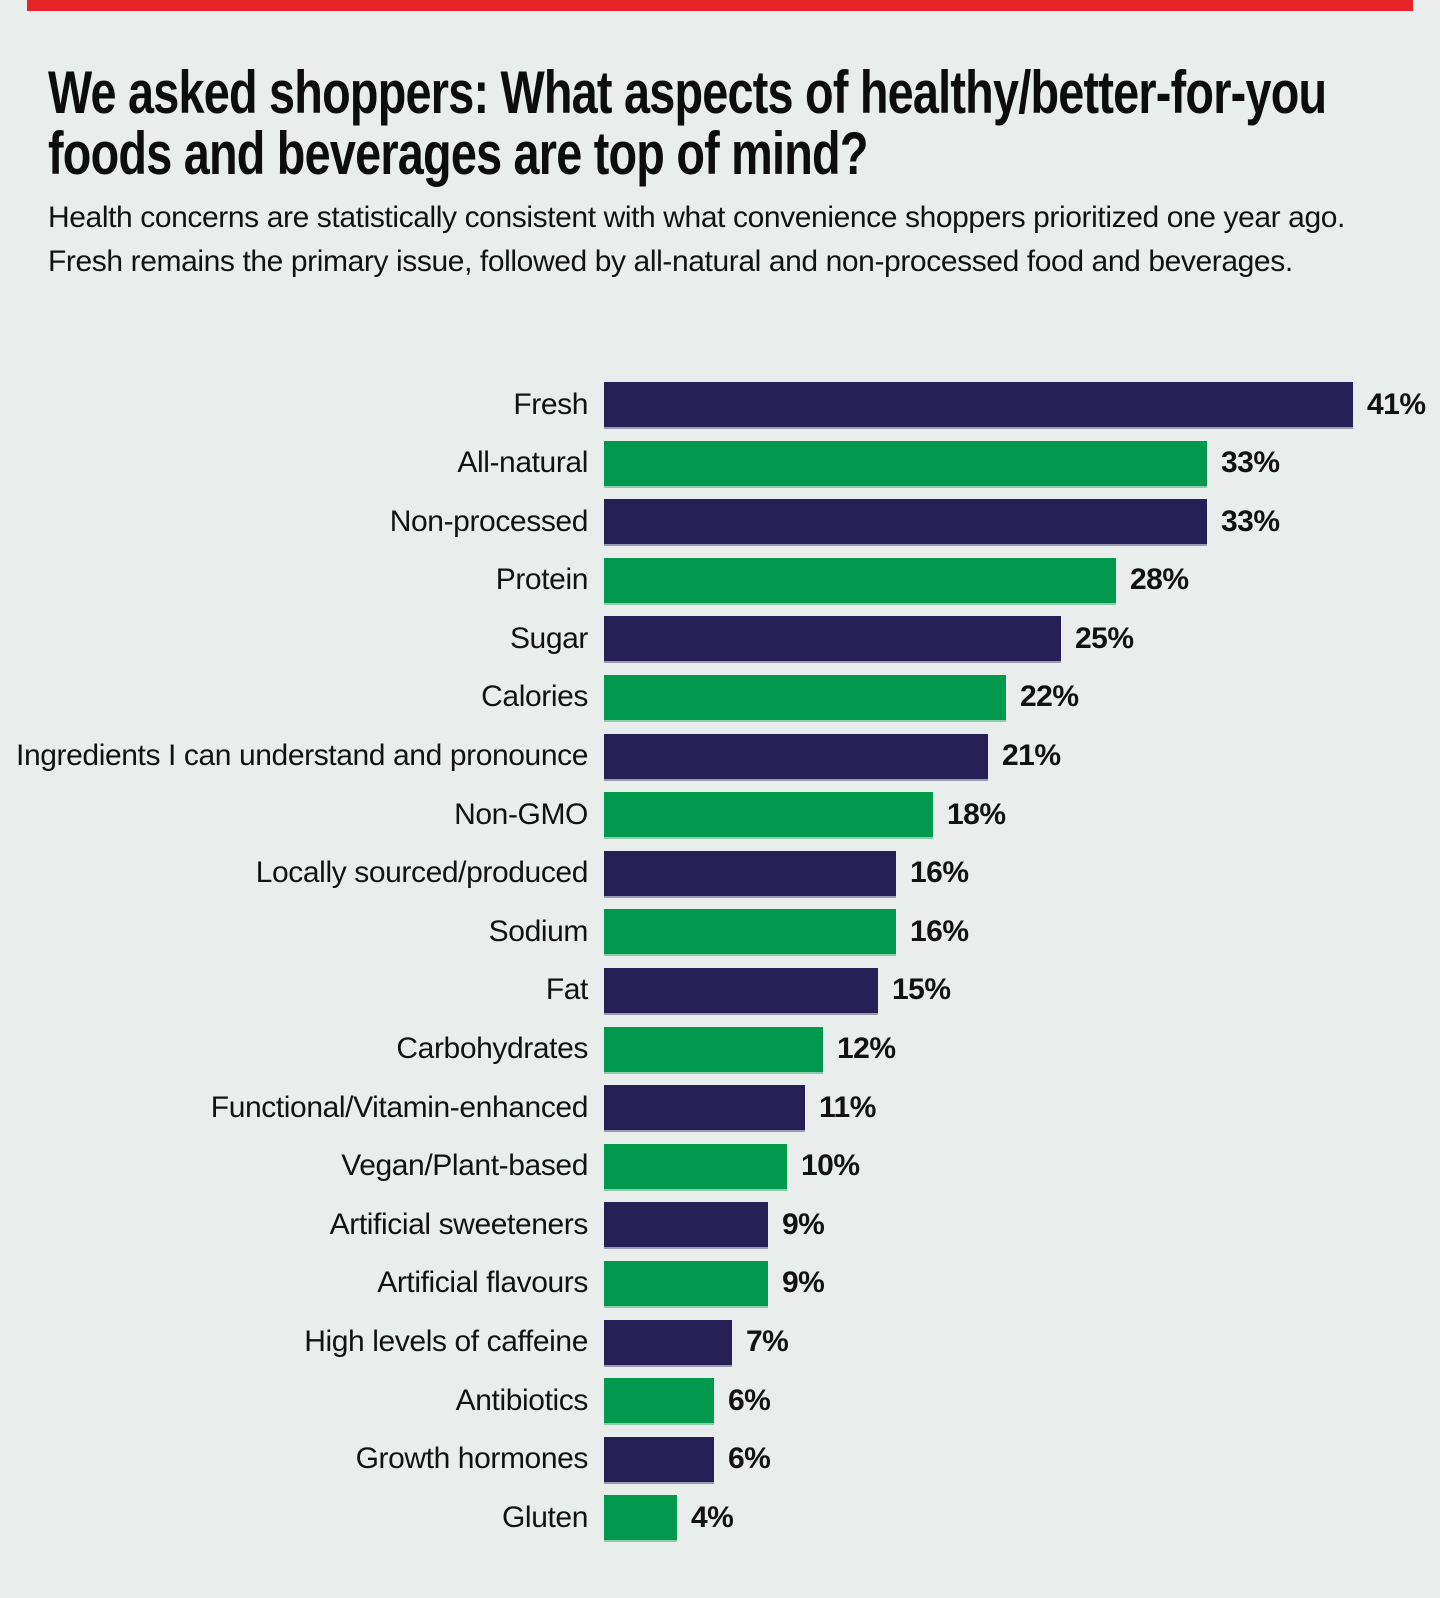  I want to click on category-label: Locally sourced/produced, so click(422, 873).